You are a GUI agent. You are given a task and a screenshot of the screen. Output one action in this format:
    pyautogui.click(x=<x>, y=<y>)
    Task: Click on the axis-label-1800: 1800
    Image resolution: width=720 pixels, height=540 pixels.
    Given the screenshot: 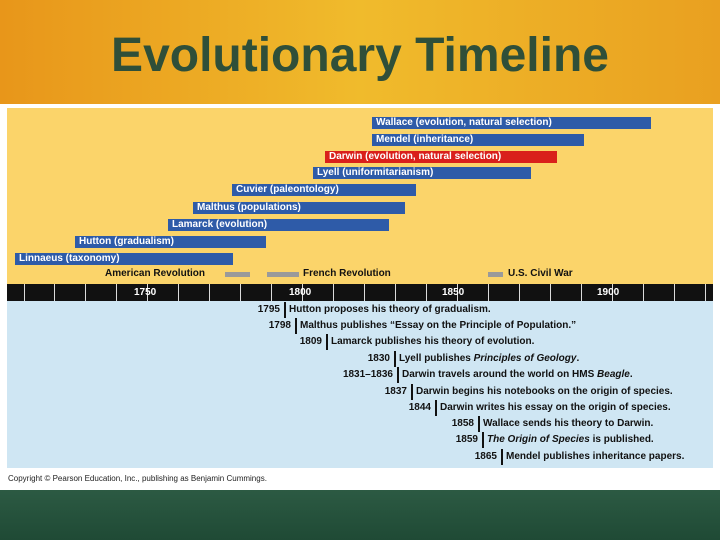 What is the action you would take?
    pyautogui.click(x=300, y=292)
    